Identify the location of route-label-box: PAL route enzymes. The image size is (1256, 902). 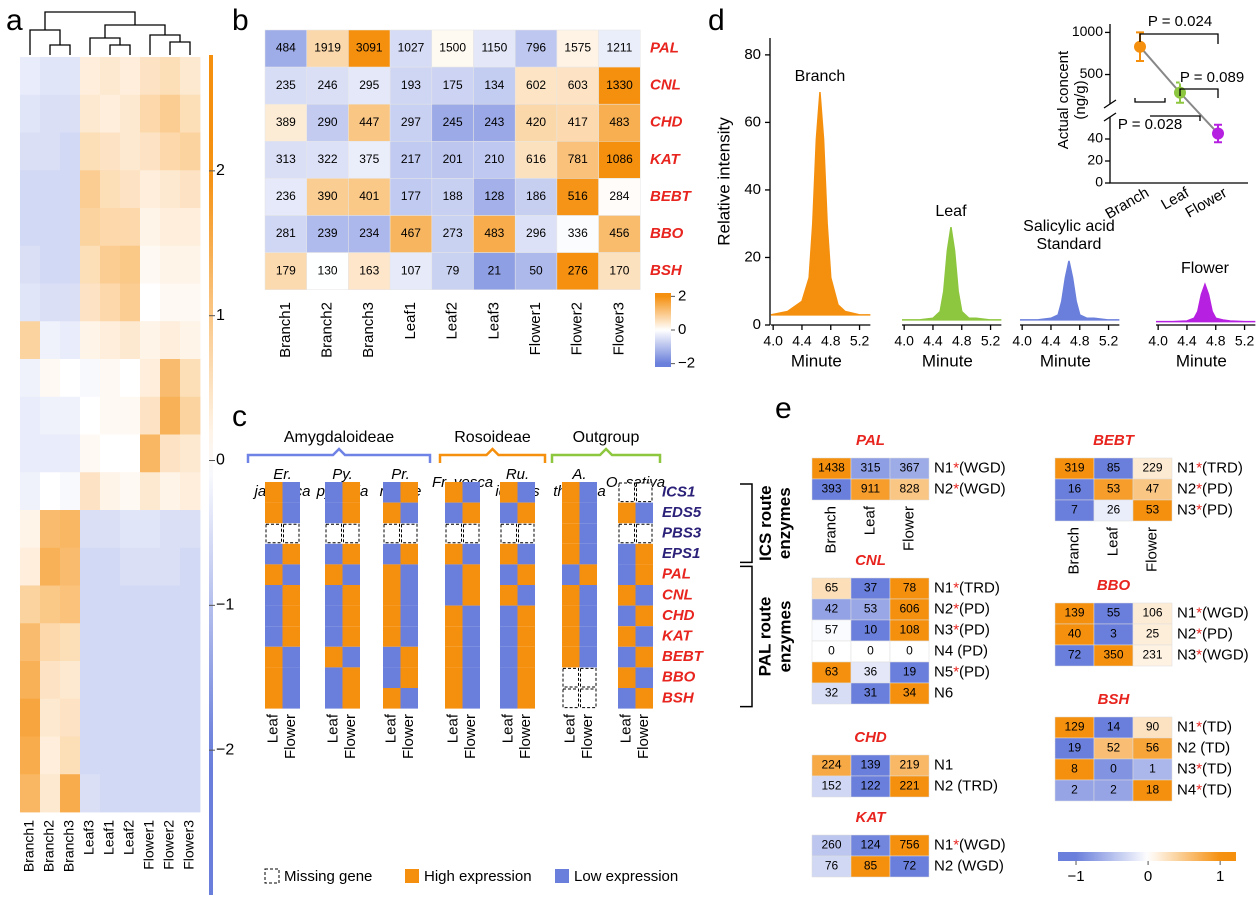
(774, 637).